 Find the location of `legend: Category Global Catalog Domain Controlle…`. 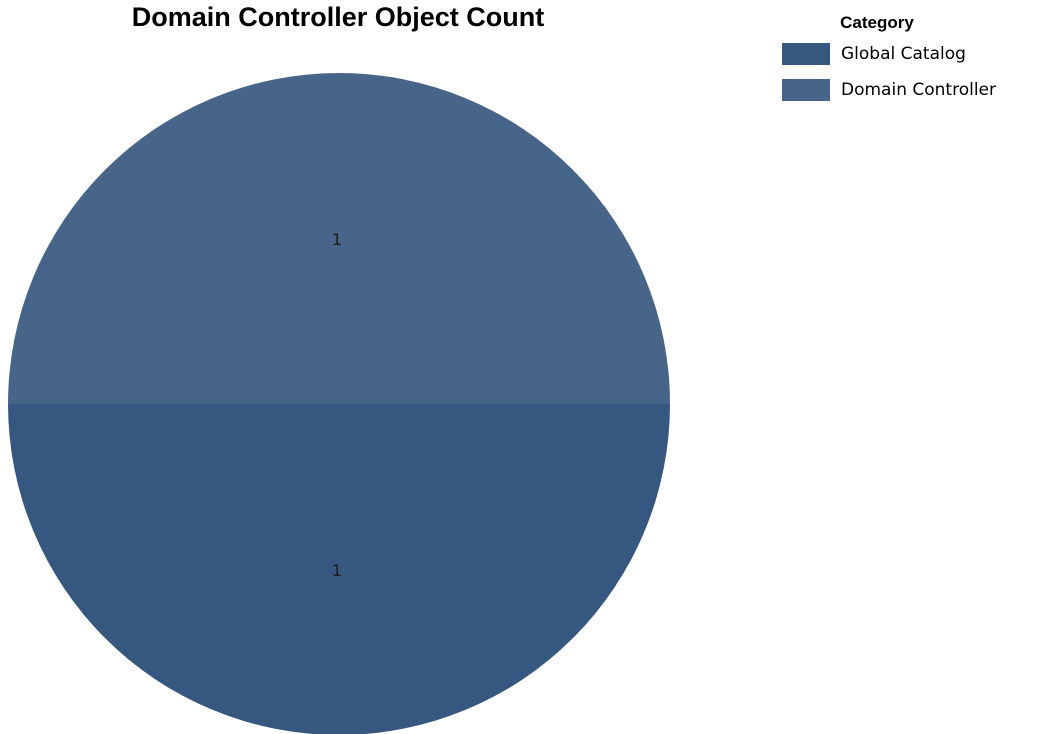

legend: Category Global Catalog Domain Controlle… is located at coordinates (909, 59).